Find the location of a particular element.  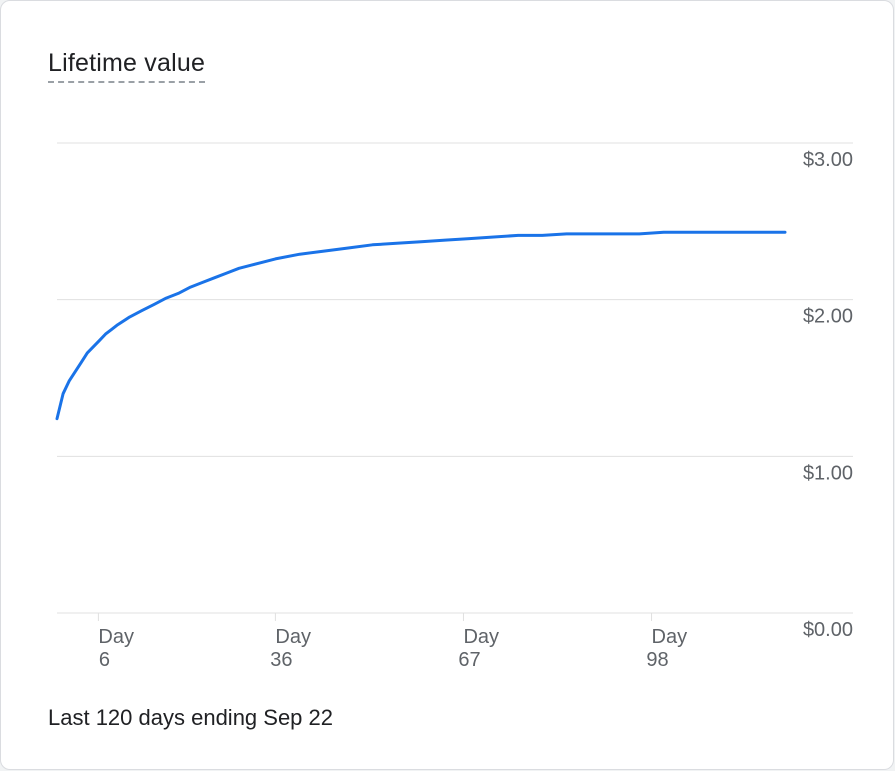

y-tick-label: $0.00 is located at coordinates (828, 630).